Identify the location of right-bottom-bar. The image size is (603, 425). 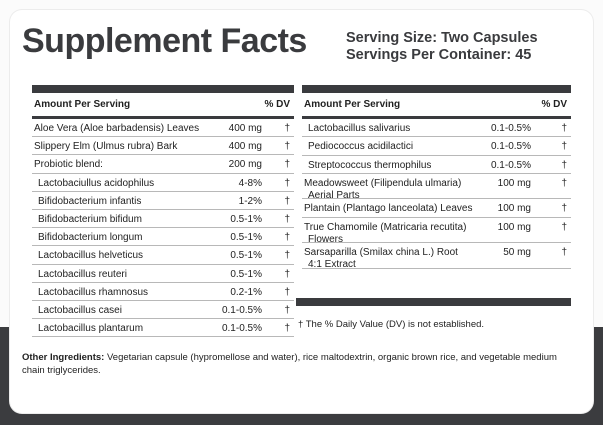
(433, 302).